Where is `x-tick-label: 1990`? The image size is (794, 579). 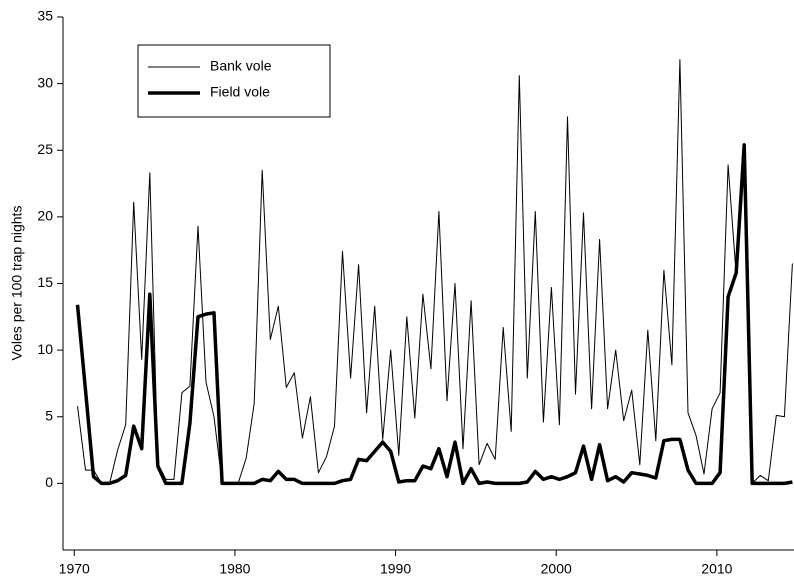
x-tick-label: 1990 is located at coordinates (395, 569).